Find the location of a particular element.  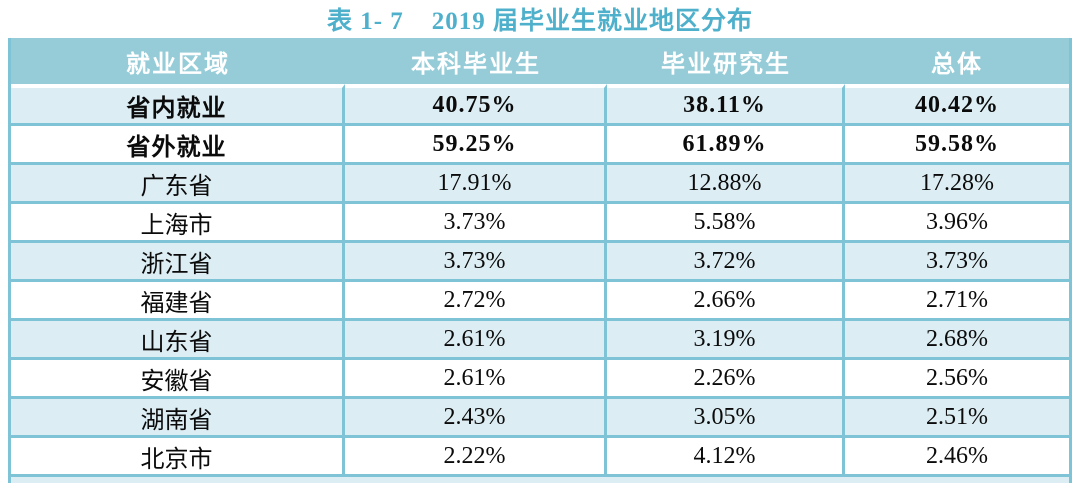

table-row: 北京市 2.22% 4.12% 2.46% is located at coordinates (540, 454).